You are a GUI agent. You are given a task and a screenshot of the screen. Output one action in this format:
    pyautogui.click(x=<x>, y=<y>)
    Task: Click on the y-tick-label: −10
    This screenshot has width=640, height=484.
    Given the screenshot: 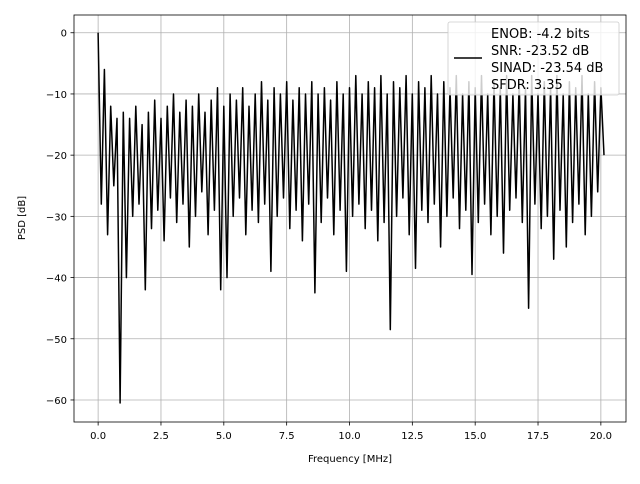 What is the action you would take?
    pyautogui.click(x=56, y=95)
    